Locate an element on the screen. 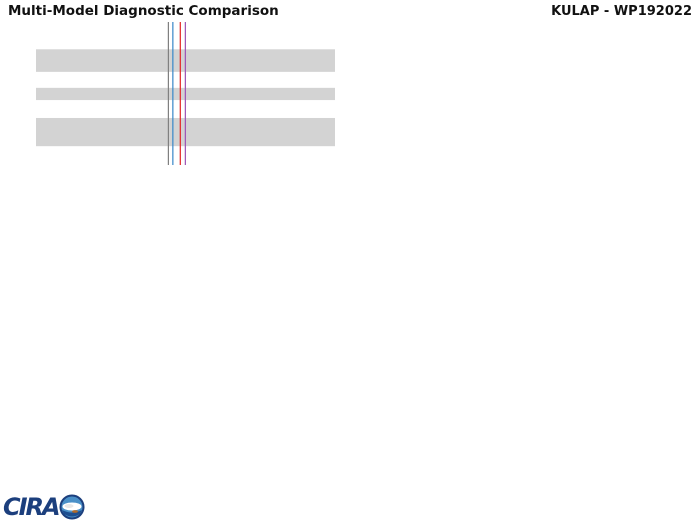  intensity-panel is located at coordinates (185, 93).